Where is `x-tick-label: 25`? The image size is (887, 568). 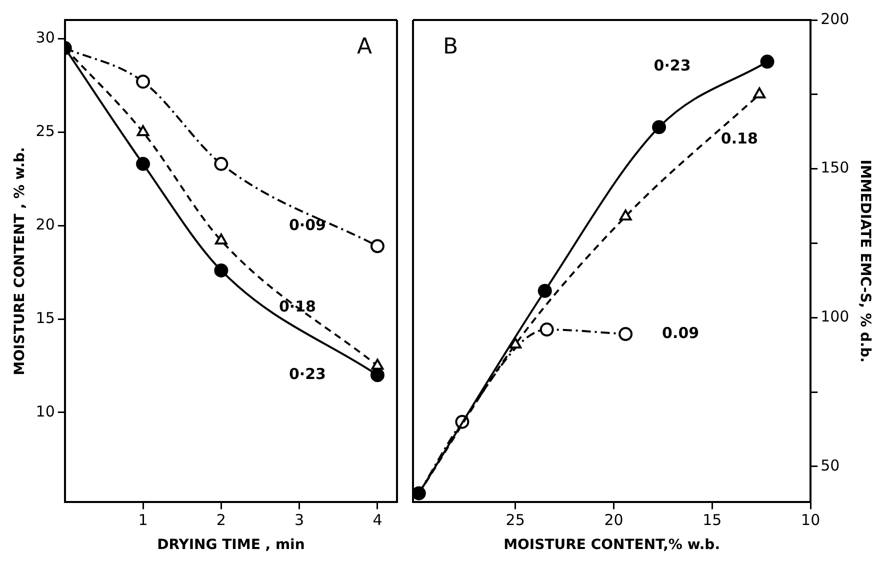
x-tick-label: 25 is located at coordinates (515, 520).